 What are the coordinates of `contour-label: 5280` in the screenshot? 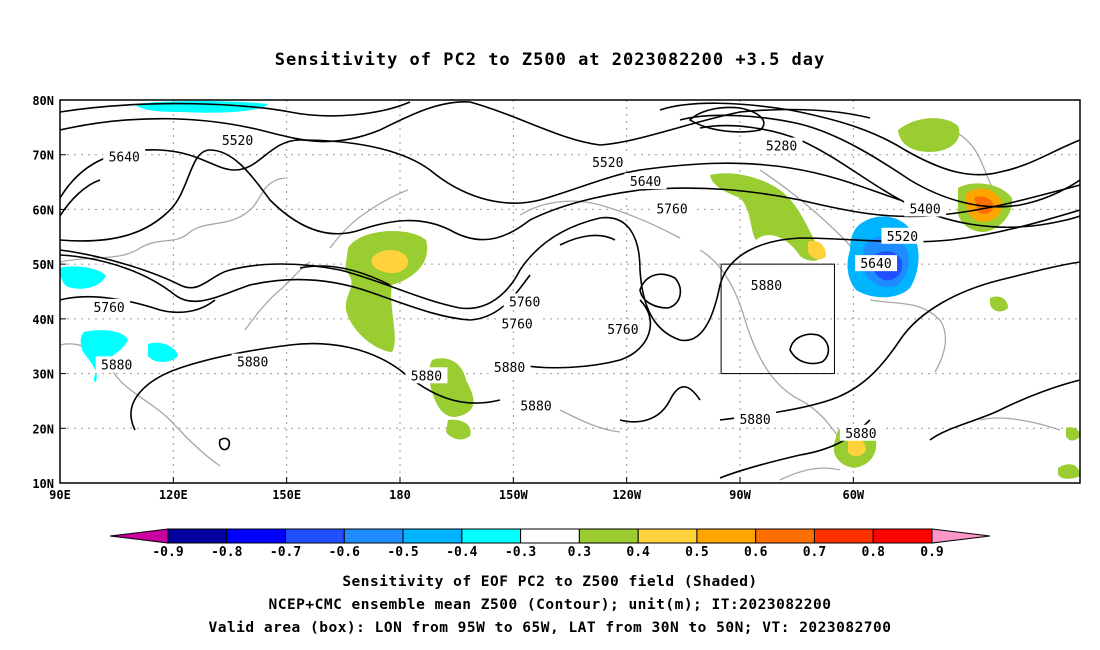 It's located at (781, 147).